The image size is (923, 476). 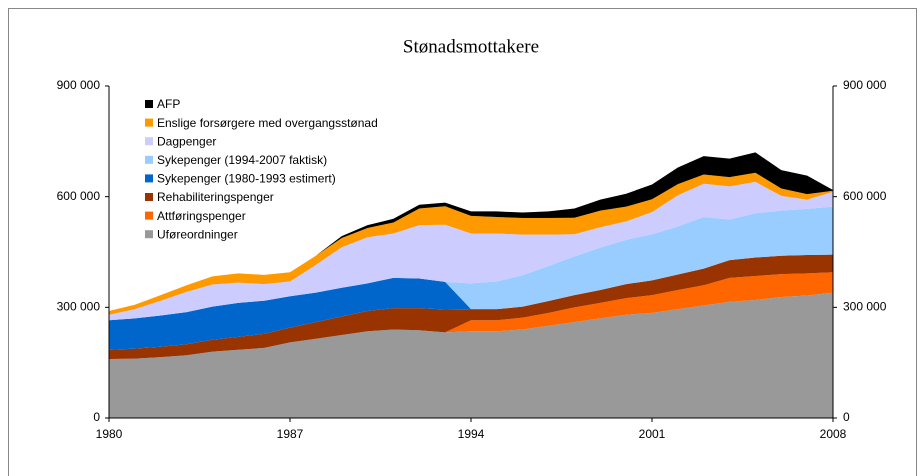 I want to click on legend-label: Sykepenger (1980-1993 estimert), so click(x=246, y=179).